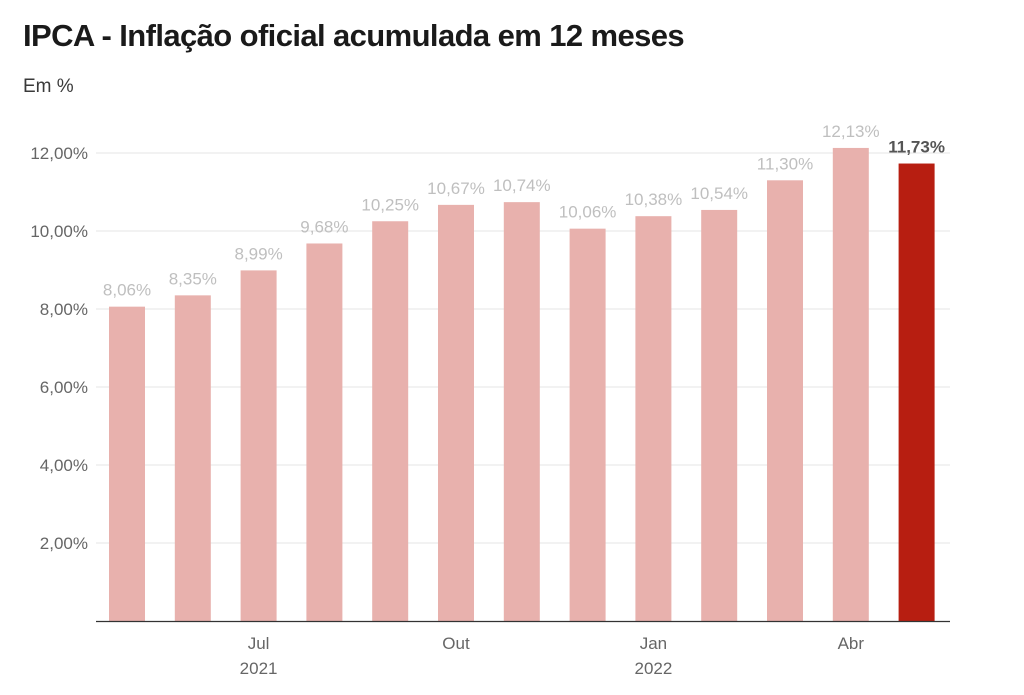 This screenshot has width=1024, height=695. I want to click on data-label: 8,99%, so click(258, 253).